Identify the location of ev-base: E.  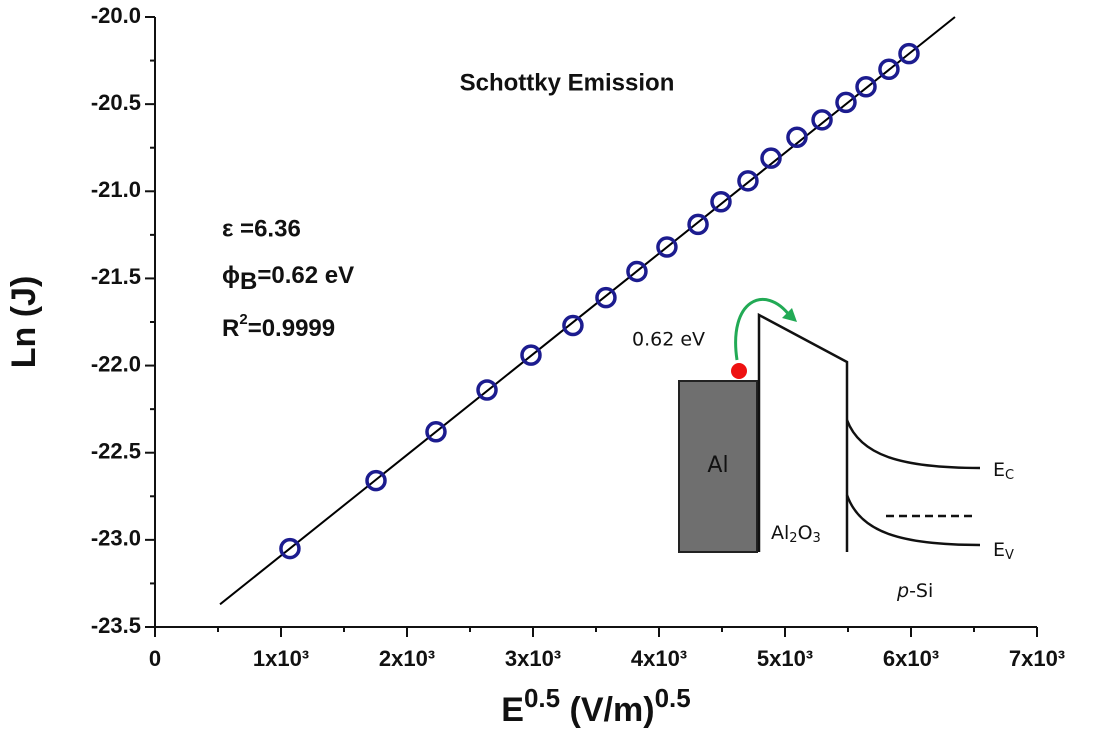
(999, 550).